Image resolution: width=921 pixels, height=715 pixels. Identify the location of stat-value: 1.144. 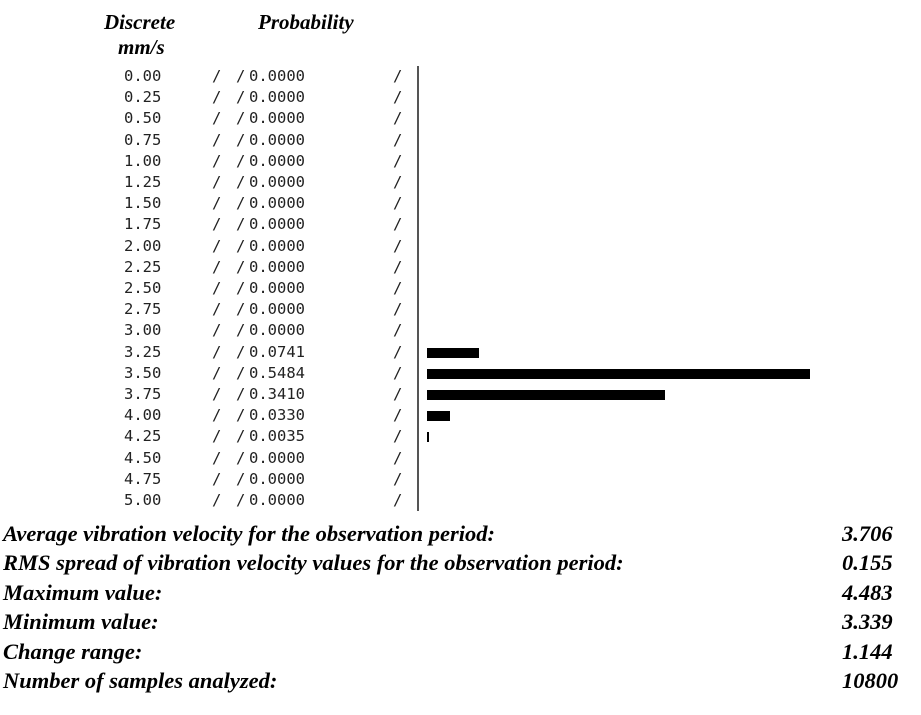
(867, 651).